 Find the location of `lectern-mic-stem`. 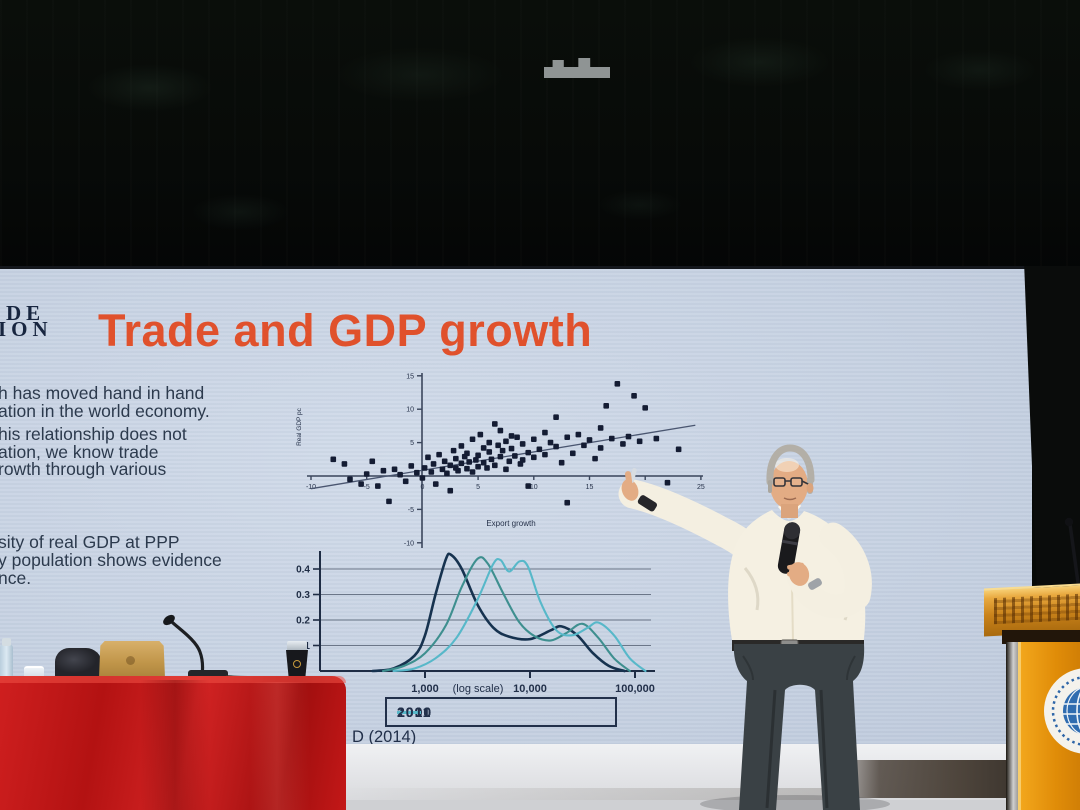

lectern-mic-stem is located at coordinates (1074, 557).